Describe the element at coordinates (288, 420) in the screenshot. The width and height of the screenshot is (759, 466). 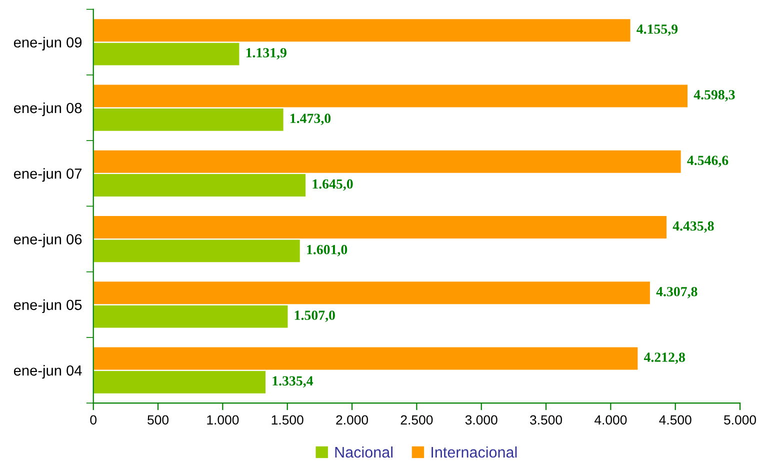
I see `x-tick-label: 1.500` at that location.